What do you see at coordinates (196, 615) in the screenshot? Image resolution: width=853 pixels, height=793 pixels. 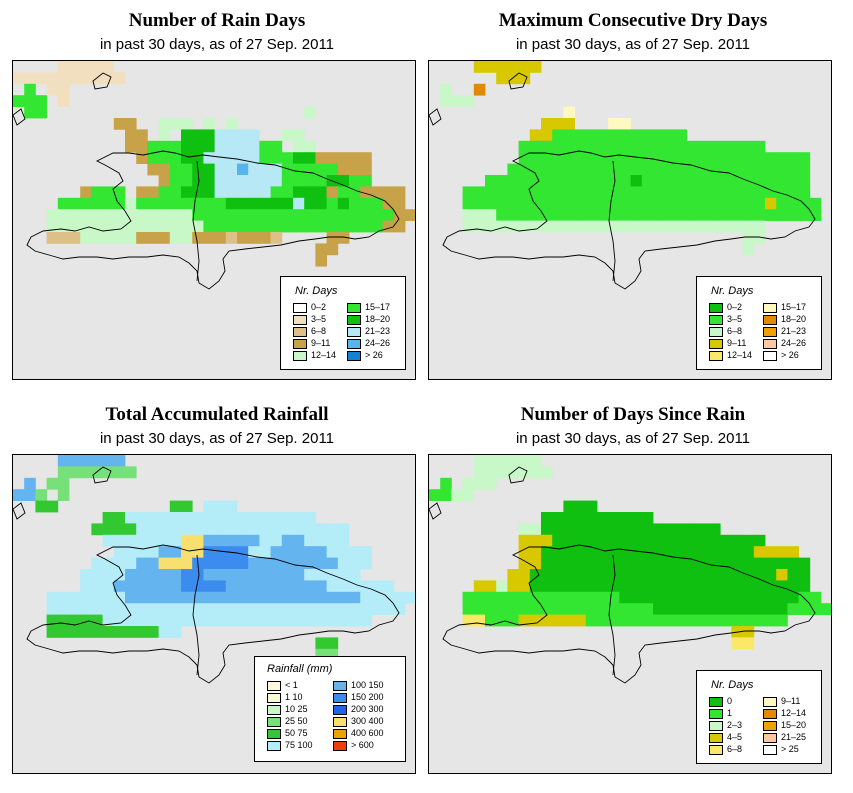 I see `border-line` at bounding box center [196, 615].